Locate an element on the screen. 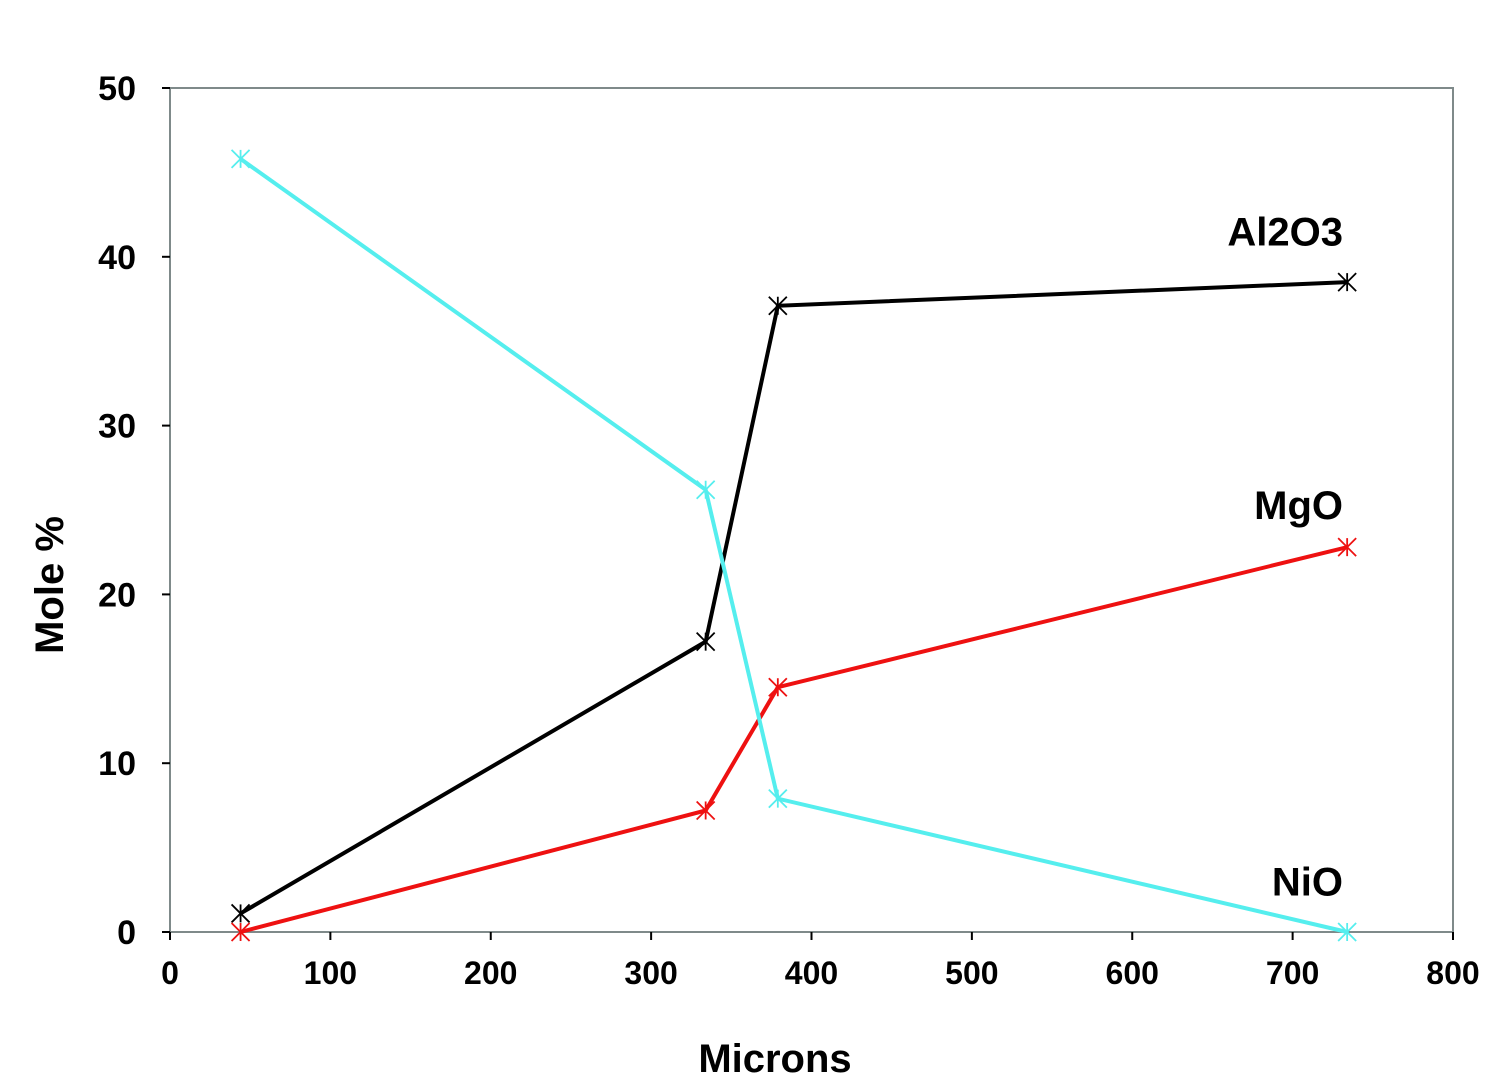  y-tick-label: 20 is located at coordinates (117, 595).